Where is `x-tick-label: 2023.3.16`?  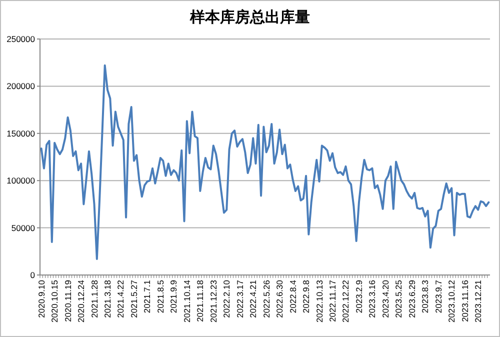
x-tick-label: 2023.3.16 is located at coordinates (372, 299).